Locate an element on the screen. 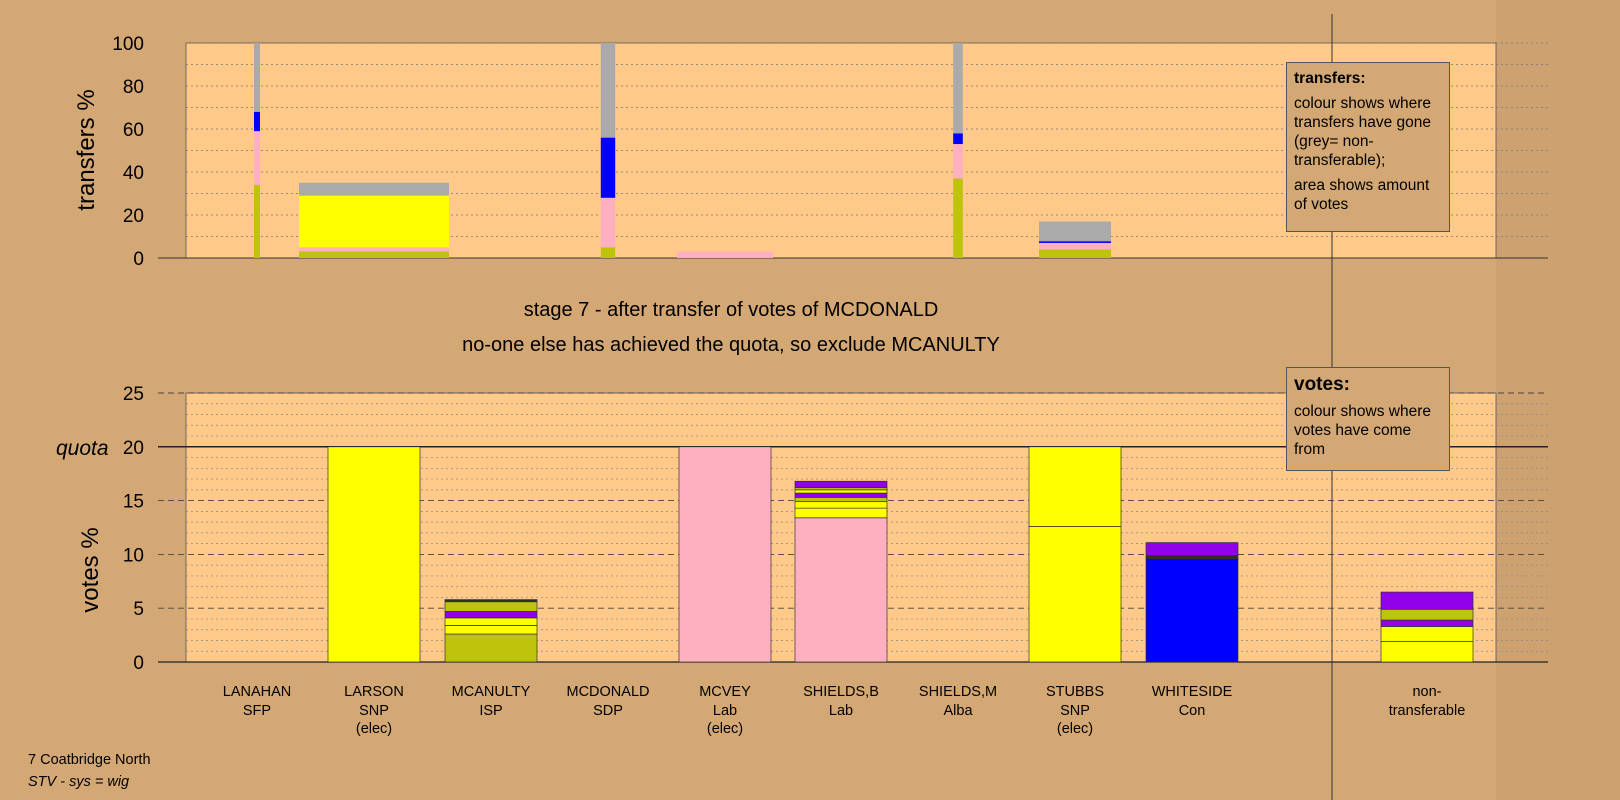 The width and height of the screenshot is (1620, 800). transfers-y-axis-label: transfers % is located at coordinates (86, 149).